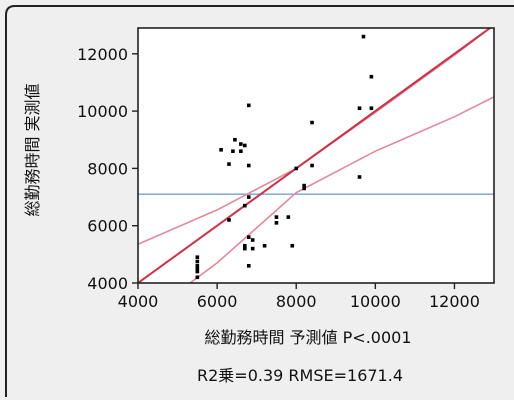 The height and width of the screenshot is (400, 514). Describe the element at coordinates (102, 54) in the screenshot. I see `y-tick-label: 12000` at that location.